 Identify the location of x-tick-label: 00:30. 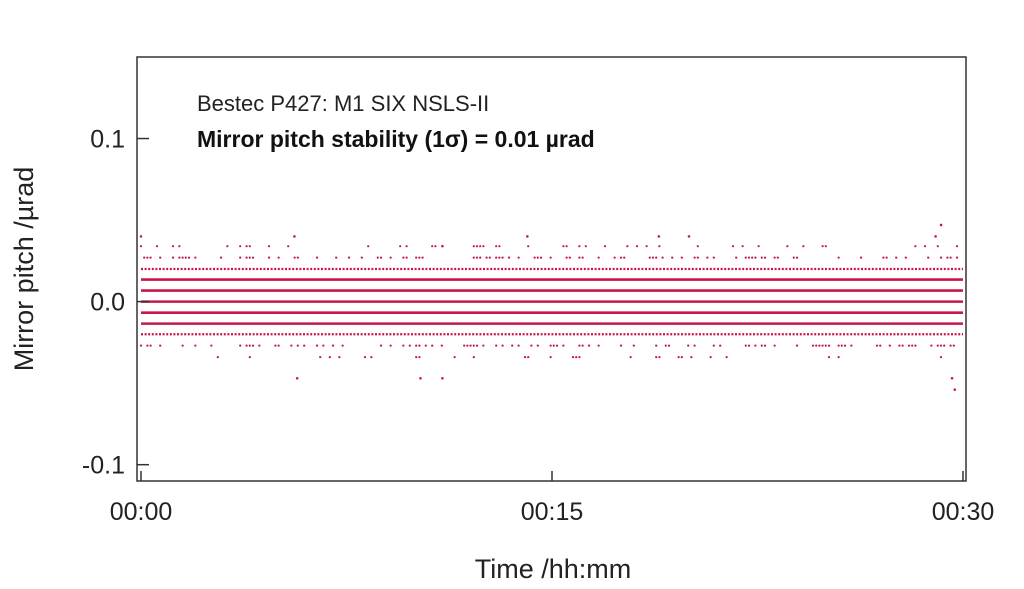
(963, 512).